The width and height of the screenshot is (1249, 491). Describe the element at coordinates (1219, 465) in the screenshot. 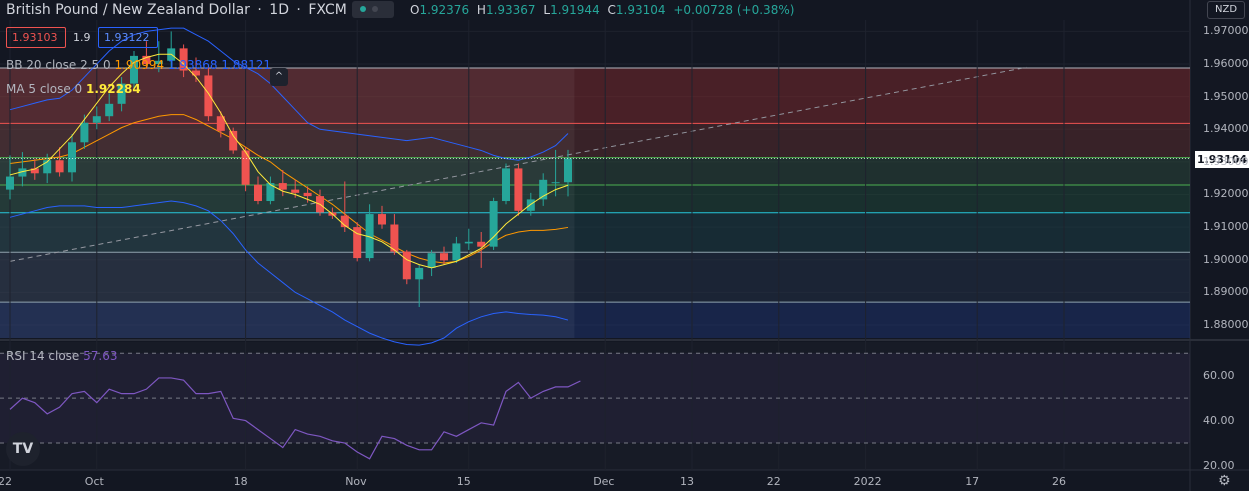

I see `rsi-tick-label: 20.00` at that location.